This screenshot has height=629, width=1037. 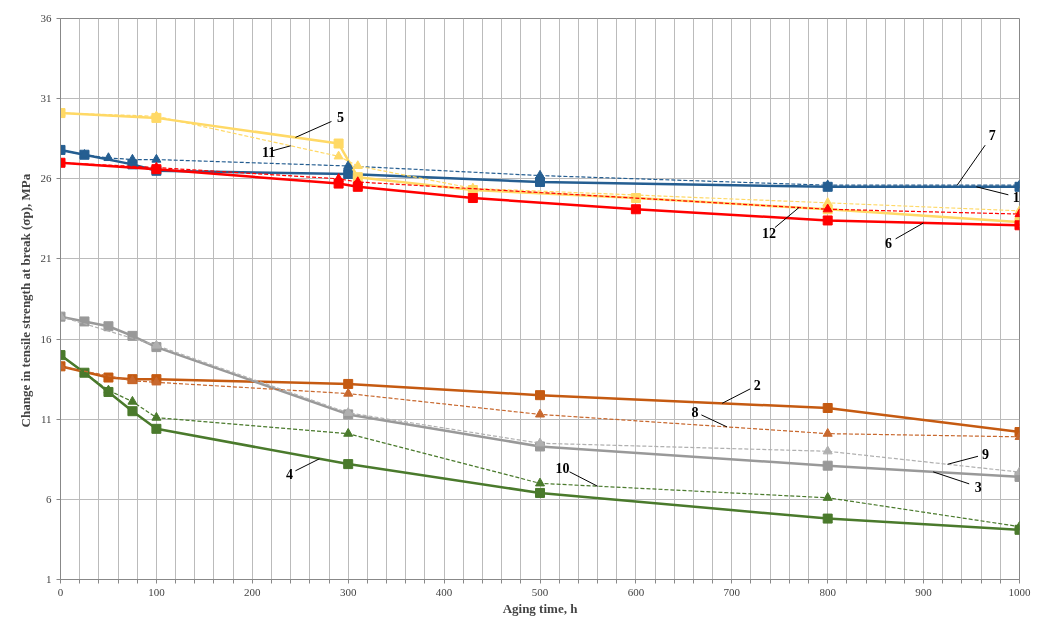 What do you see at coordinates (828, 591) in the screenshot?
I see `x-tick-label: 800` at bounding box center [828, 591].